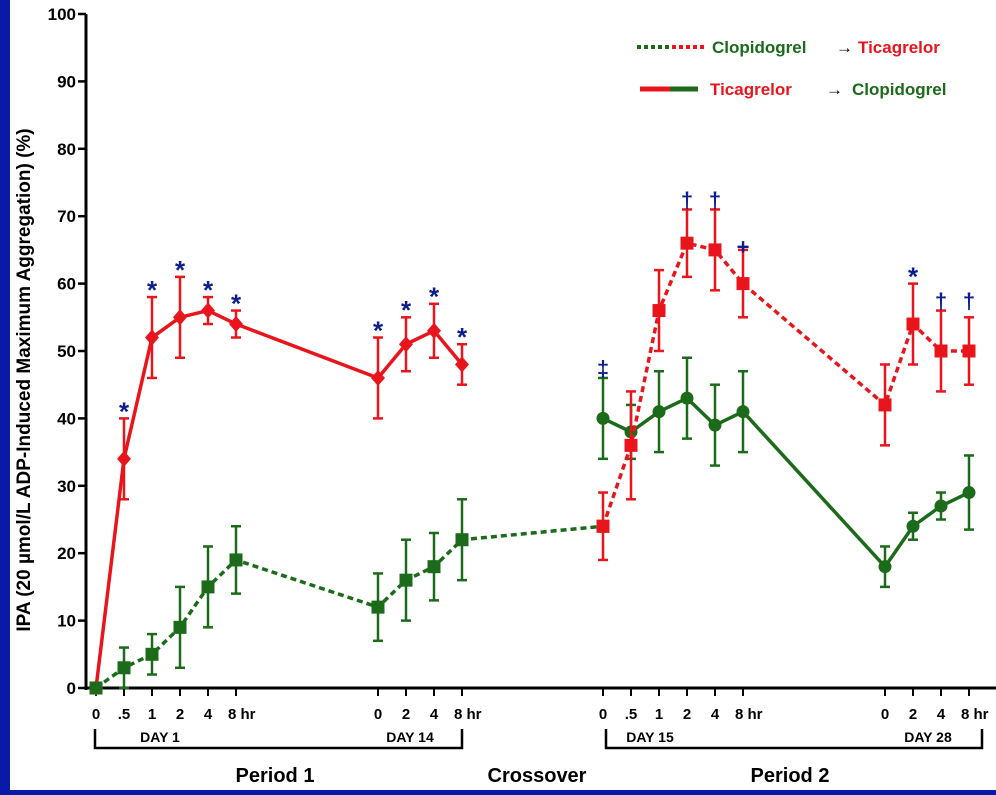 The width and height of the screenshot is (996, 795). Describe the element at coordinates (899, 89) in the screenshot. I see `legend-label-second: Clopidogrel` at that location.